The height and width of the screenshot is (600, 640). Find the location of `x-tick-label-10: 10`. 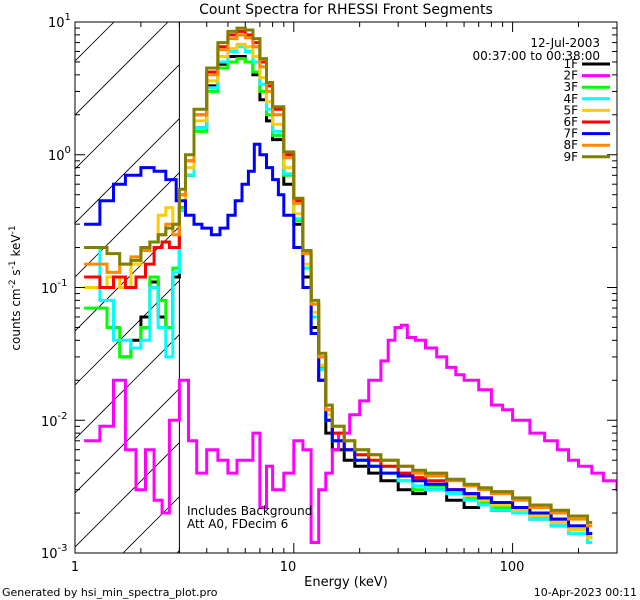

x-tick-label-10: 10 is located at coordinates (288, 567).